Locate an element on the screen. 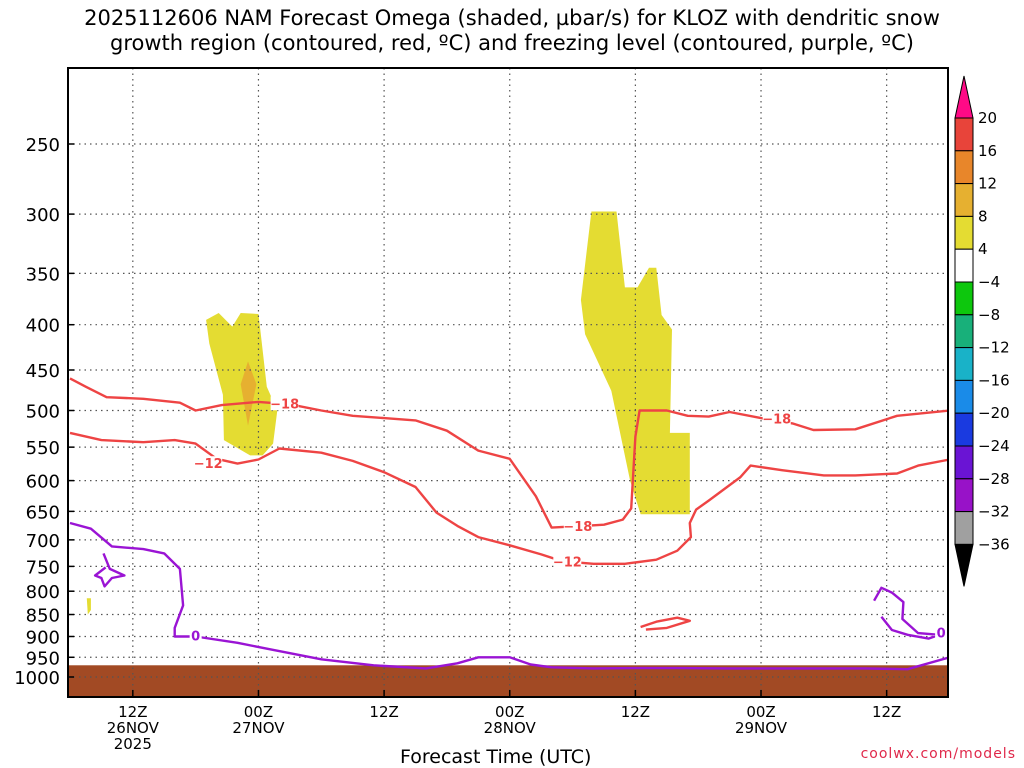  y-tick-label: 600 is located at coordinates (43, 482).